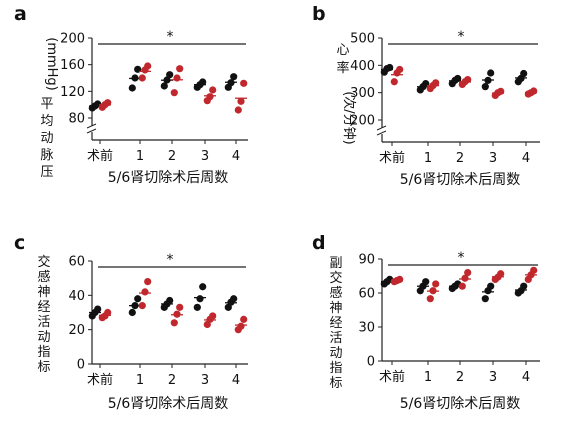  I want to click on y-axis-title-char: 交, so click(335, 278).